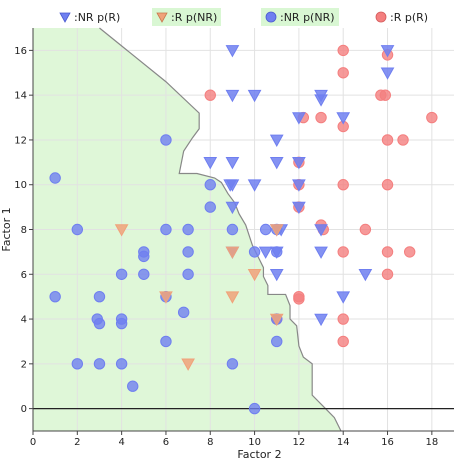  What do you see at coordinates (210, 442) in the screenshot?
I see `x-tick-label: 8` at bounding box center [210, 442].